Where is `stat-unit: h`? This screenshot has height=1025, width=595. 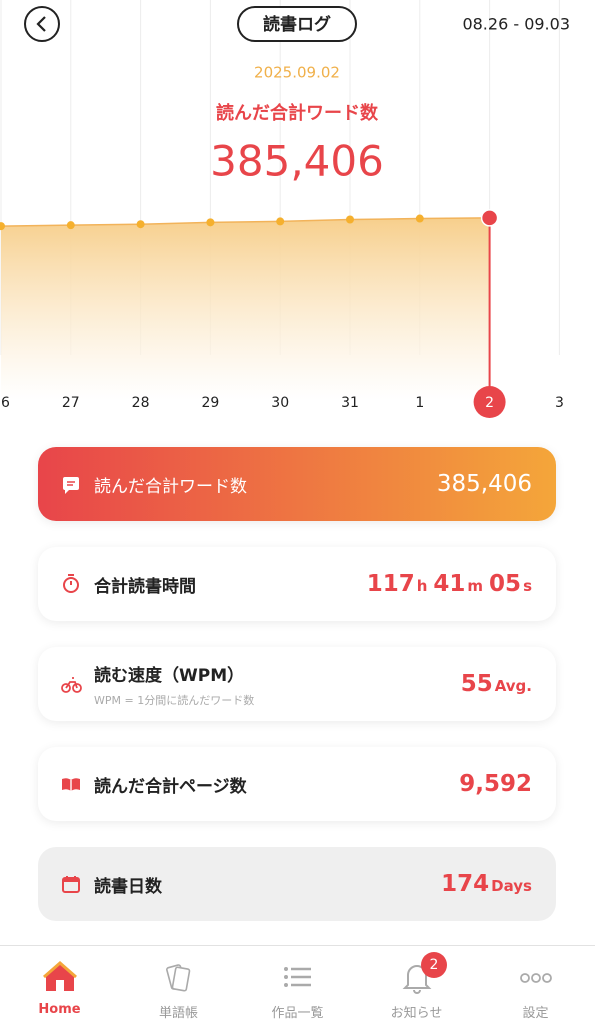
stat-unit: h is located at coordinates (422, 586).